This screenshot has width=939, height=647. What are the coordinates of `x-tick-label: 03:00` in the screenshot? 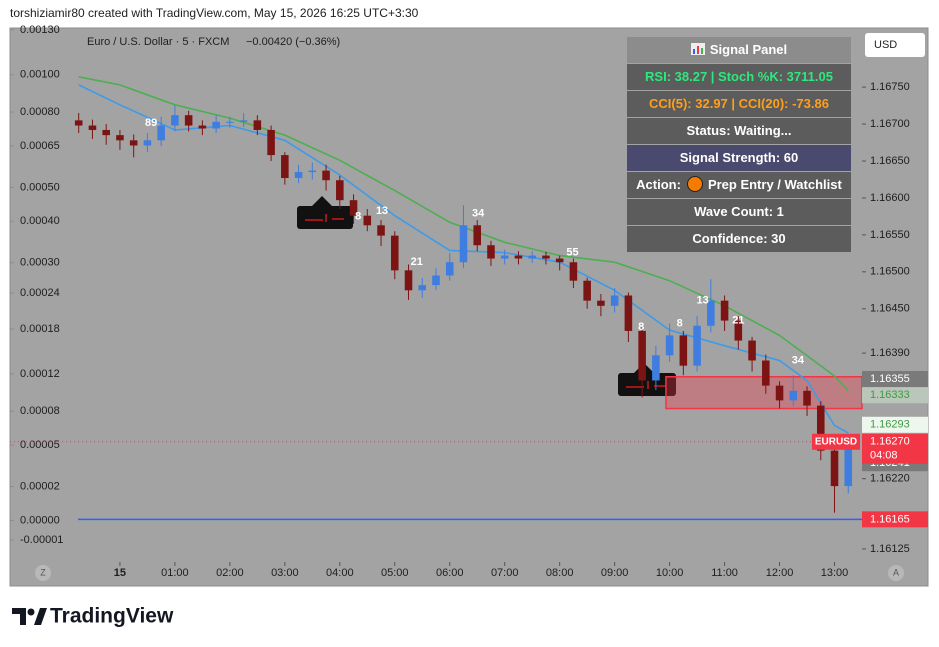 It's located at (285, 573).